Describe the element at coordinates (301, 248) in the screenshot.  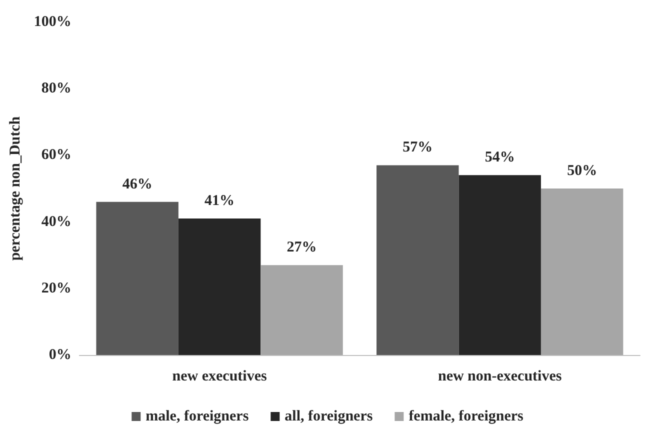
I see `data-label: 27%` at that location.